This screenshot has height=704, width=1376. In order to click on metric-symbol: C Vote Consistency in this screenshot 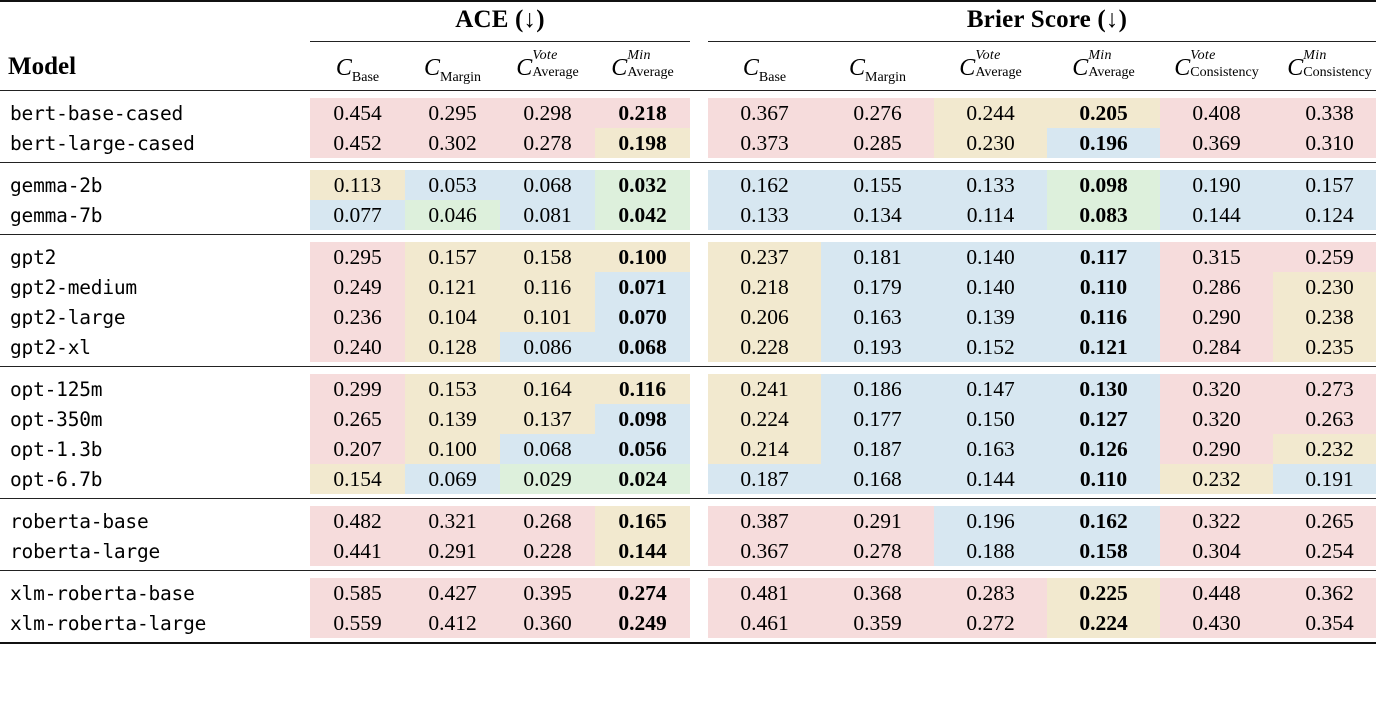, I will do `click(1216, 65)`.